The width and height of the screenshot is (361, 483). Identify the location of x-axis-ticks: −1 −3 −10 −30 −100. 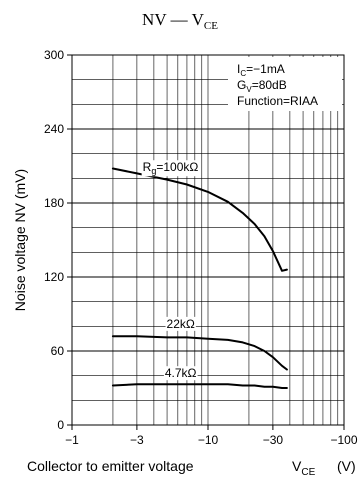
(211, 436).